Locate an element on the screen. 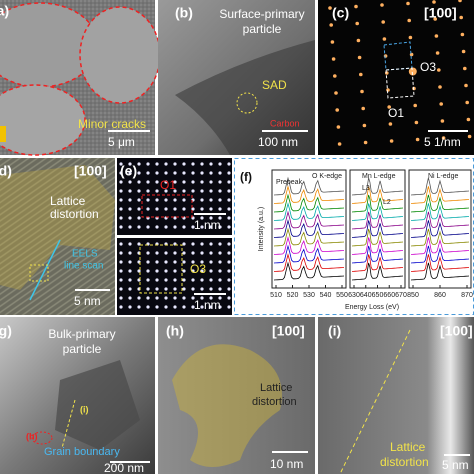  panel-label: (e) is located at coordinates (128, 171).